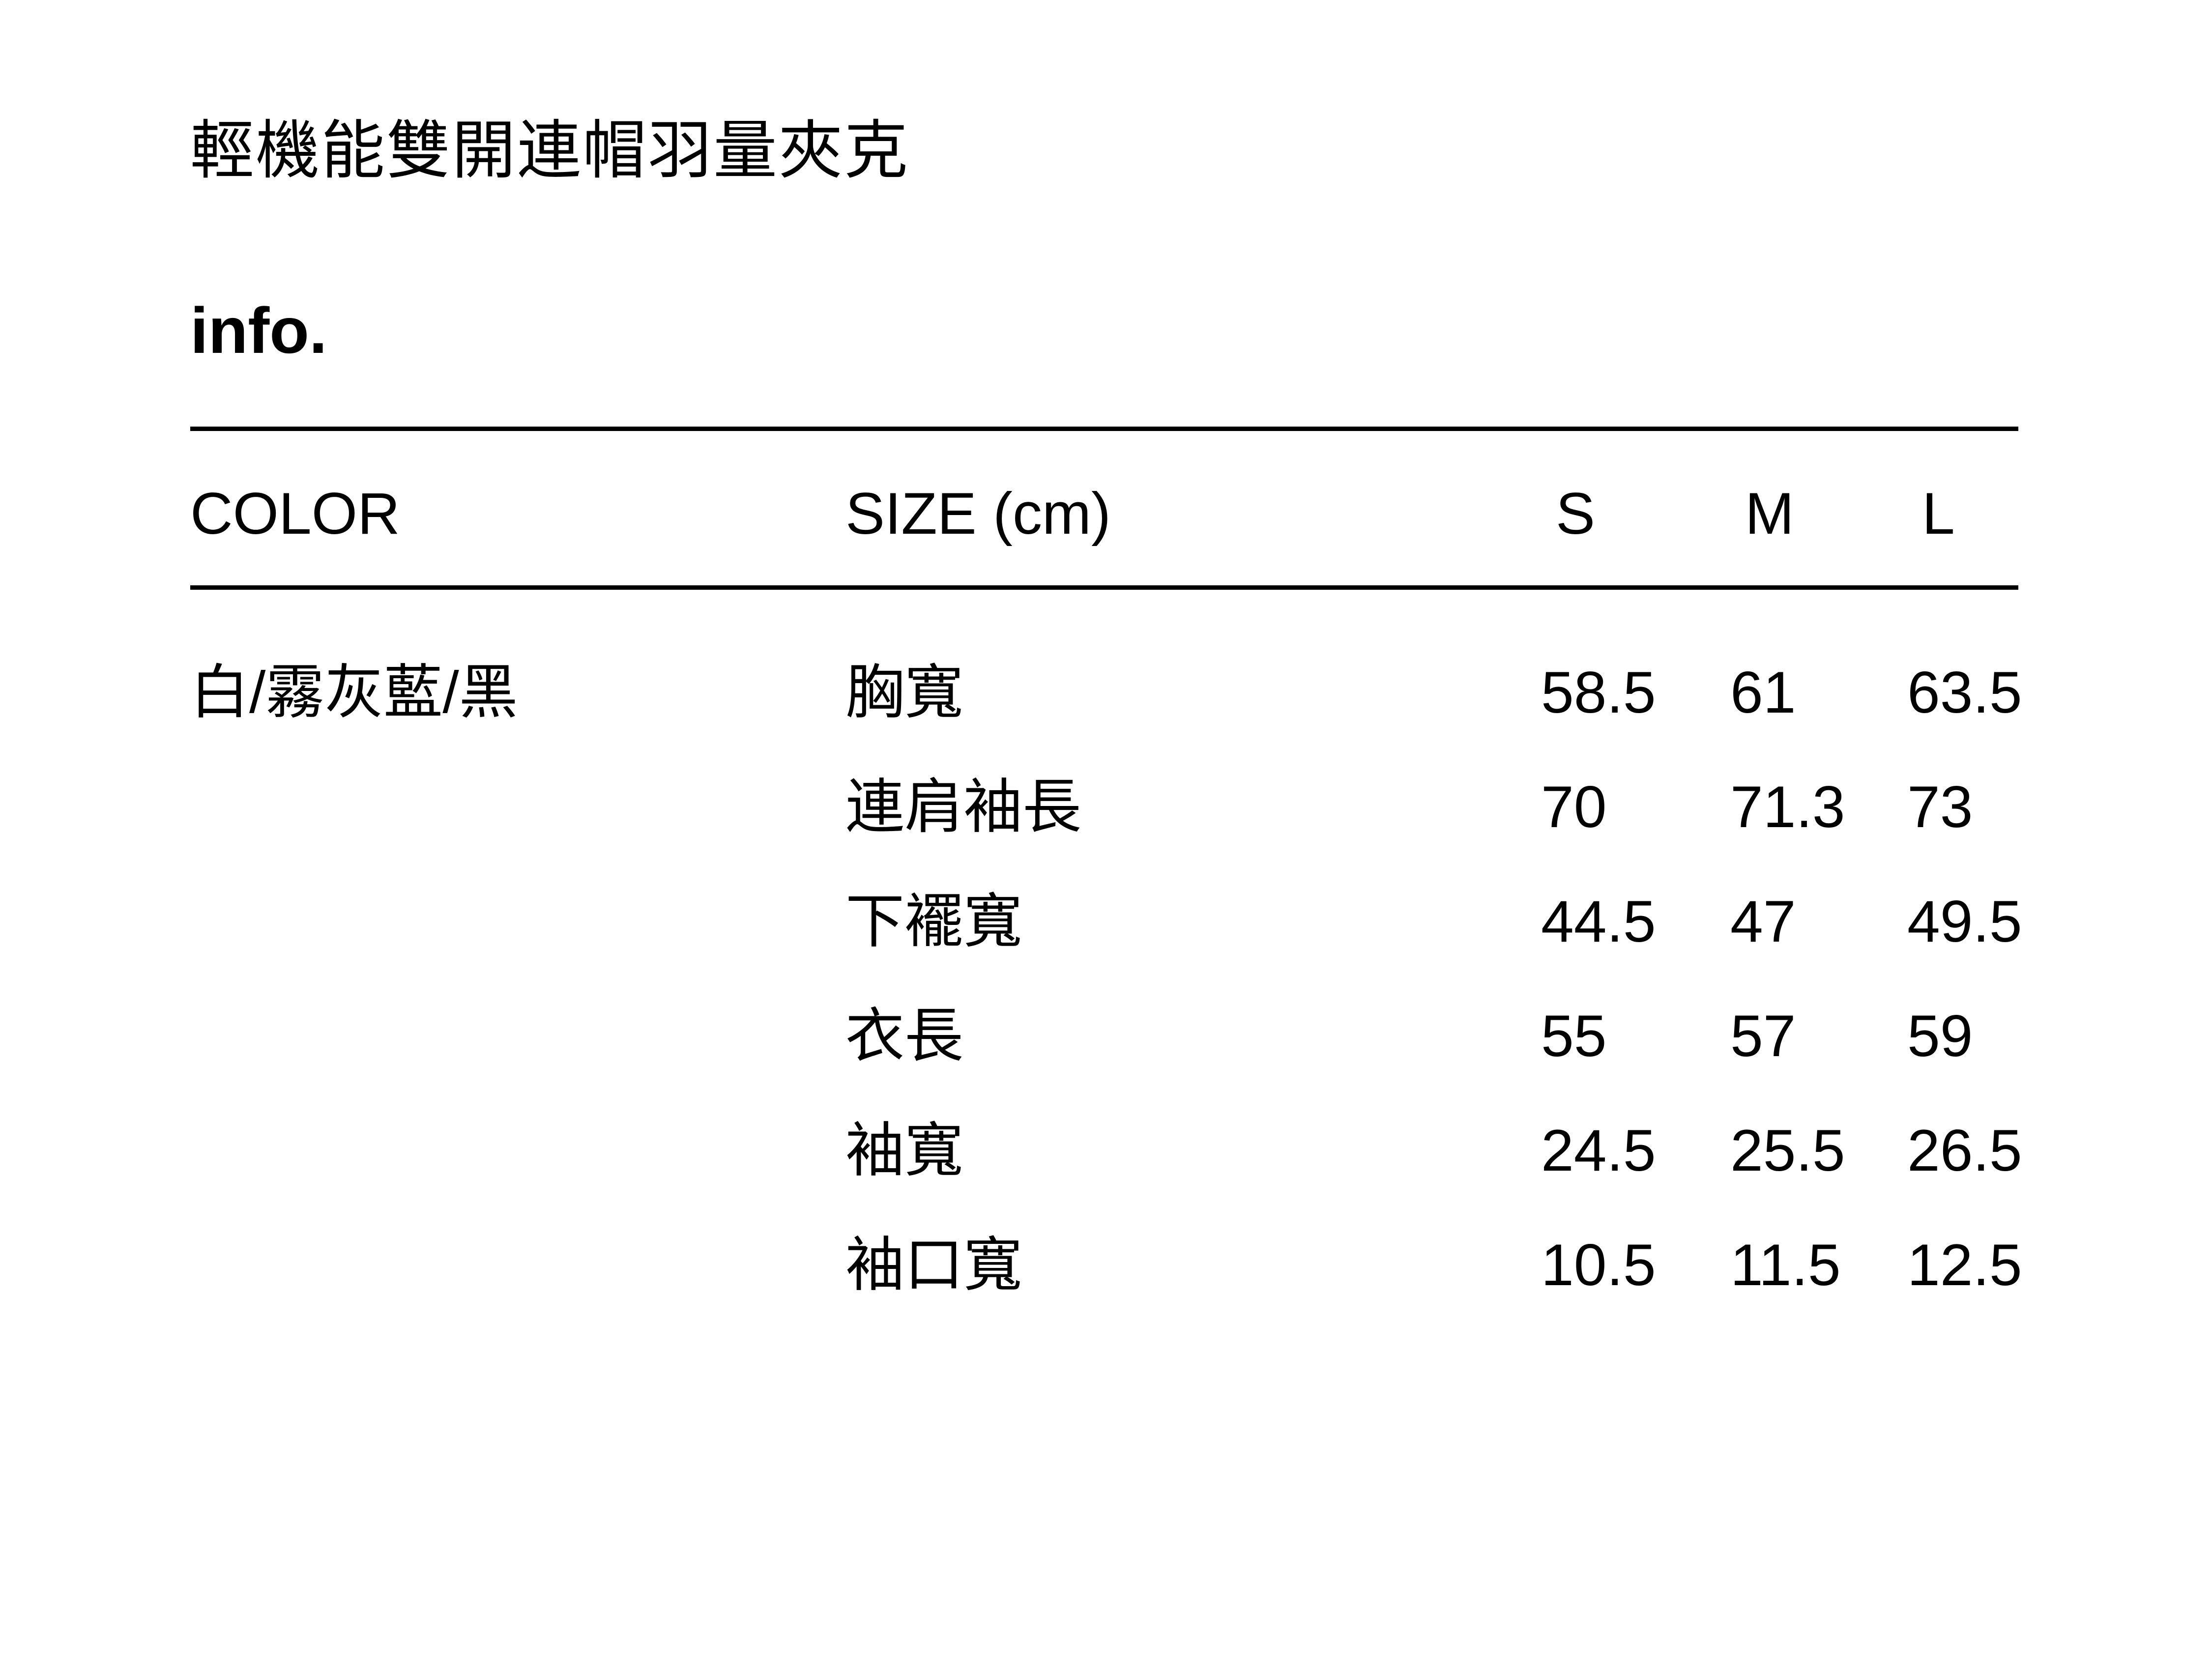 Image resolution: width=2212 pixels, height=1668 pixels. What do you see at coordinates (295, 514) in the screenshot?
I see `column-header-color: COLOR` at bounding box center [295, 514].